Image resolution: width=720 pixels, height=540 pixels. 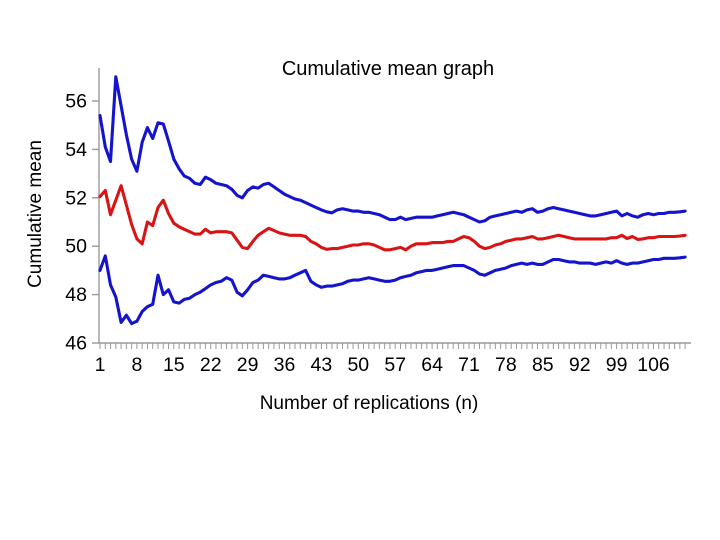 I want to click on x-axis-title: Number of replications (n), so click(x=369, y=403).